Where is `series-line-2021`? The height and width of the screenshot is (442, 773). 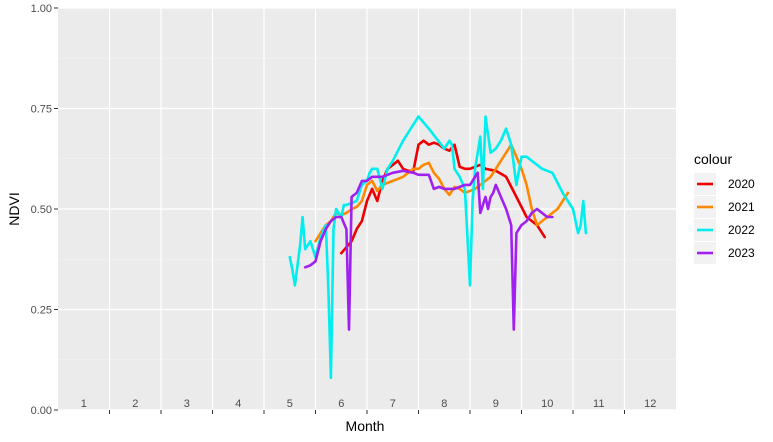 series-line-2021 is located at coordinates (442, 193).